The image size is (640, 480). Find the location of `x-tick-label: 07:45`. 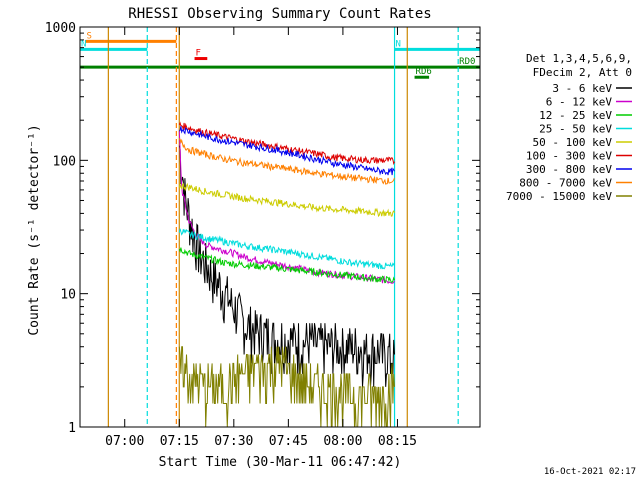

x-tick-label: 07:45 is located at coordinates (288, 441).